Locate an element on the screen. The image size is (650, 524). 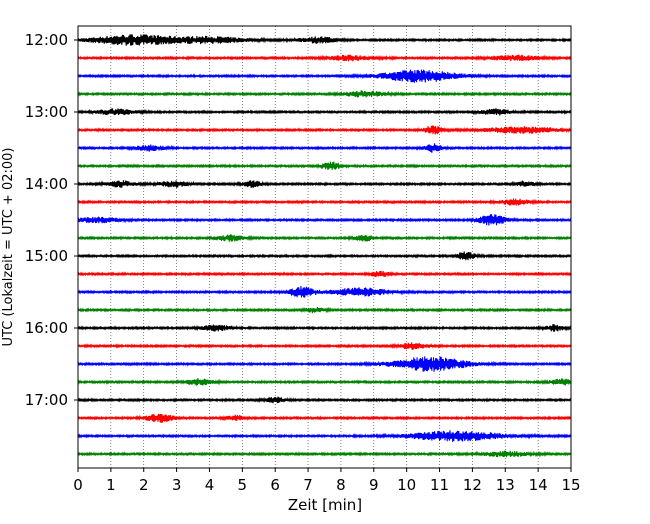
y-tick-label: 13:00 is located at coordinates (46, 112).